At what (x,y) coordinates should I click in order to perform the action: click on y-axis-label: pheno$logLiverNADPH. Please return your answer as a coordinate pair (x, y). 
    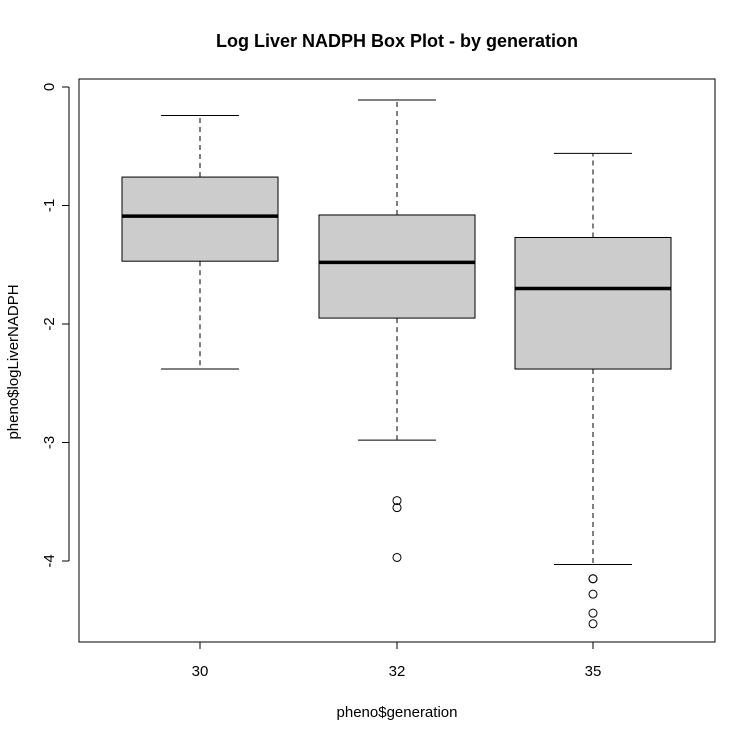
    Looking at the image, I should click on (13, 361).